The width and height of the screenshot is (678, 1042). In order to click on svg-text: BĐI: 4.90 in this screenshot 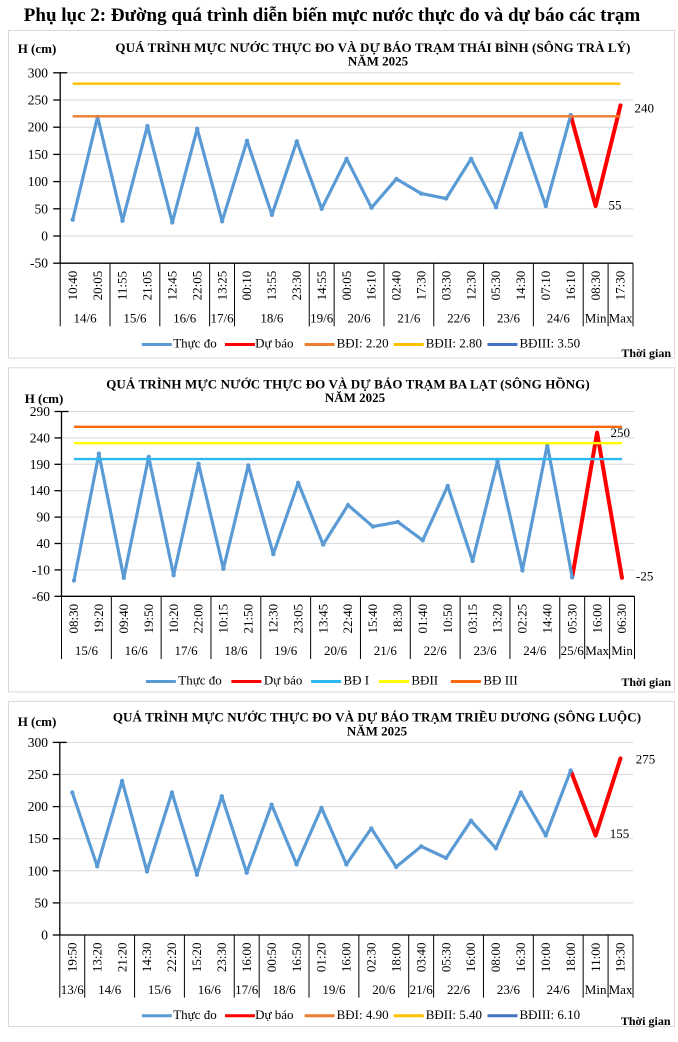, I will do `click(363, 1014)`.